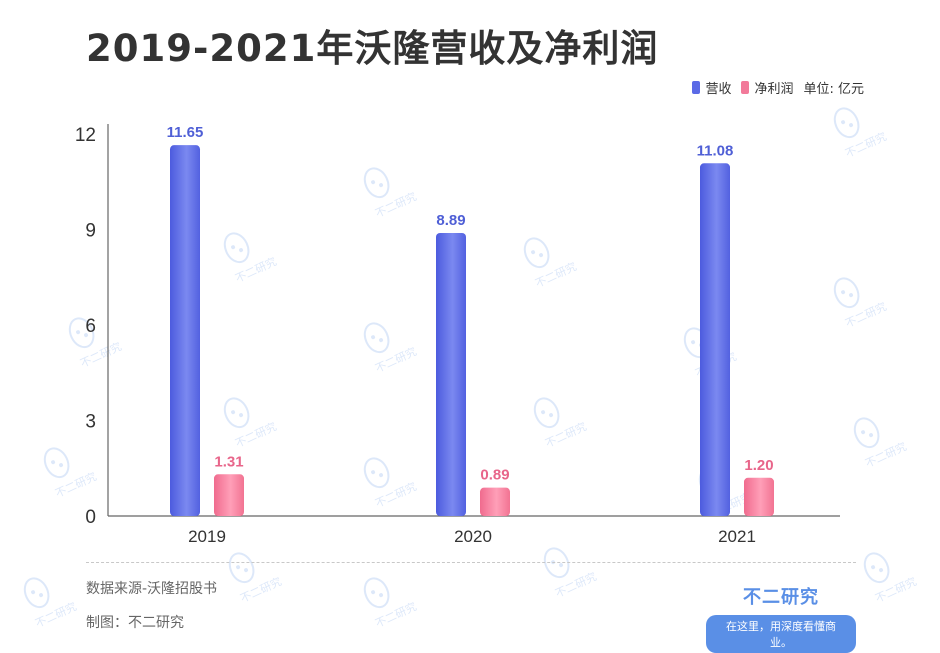 The image size is (940, 653). I want to click on data-label: 8.89, so click(450, 220).